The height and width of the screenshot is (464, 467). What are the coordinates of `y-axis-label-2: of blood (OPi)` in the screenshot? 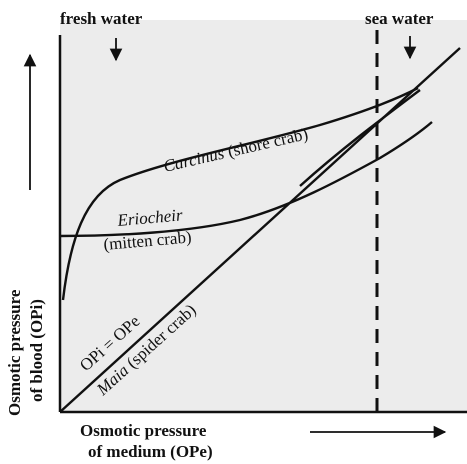 It's located at (36, 350).